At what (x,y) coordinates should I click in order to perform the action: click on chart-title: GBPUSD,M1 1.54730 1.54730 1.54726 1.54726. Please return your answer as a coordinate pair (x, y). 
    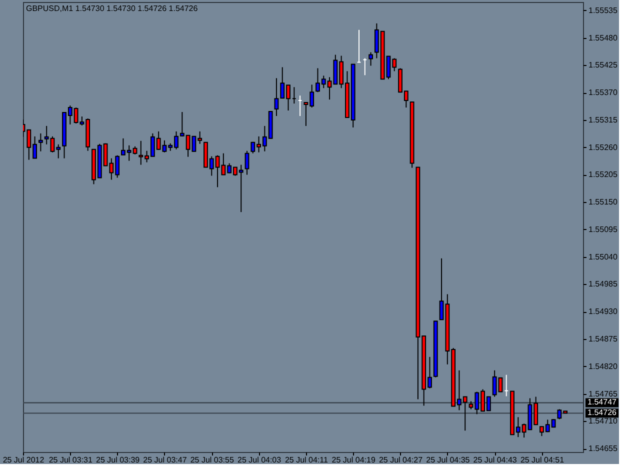
    Looking at the image, I should click on (112, 8).